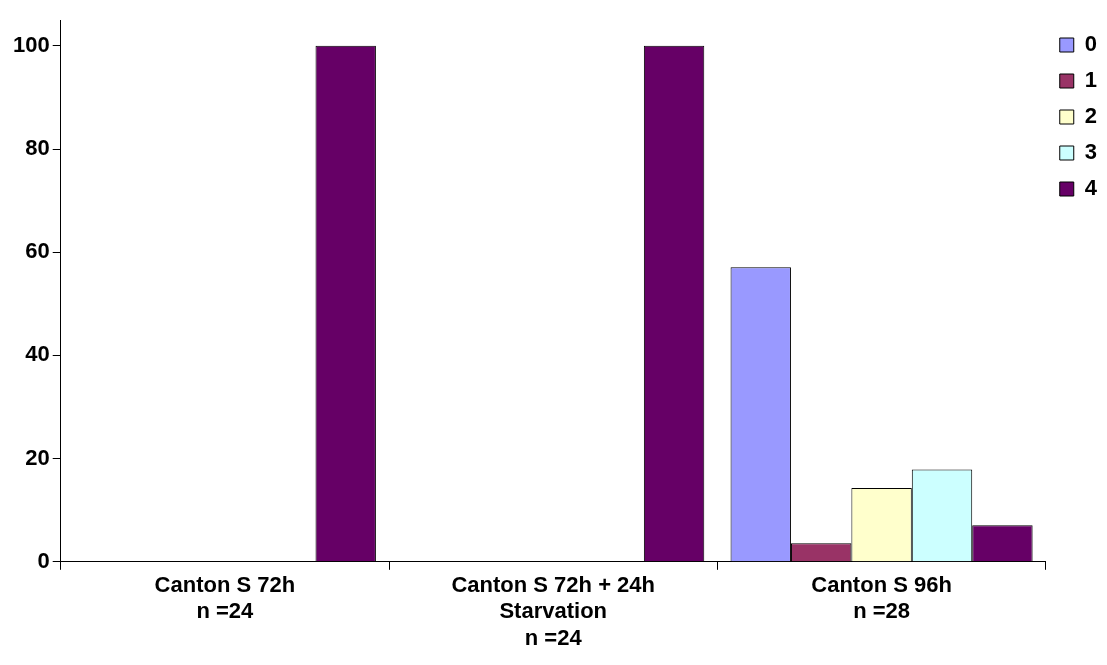  Describe the element at coordinates (43, 560) in the screenshot. I see `y-tick-label: 0` at that location.